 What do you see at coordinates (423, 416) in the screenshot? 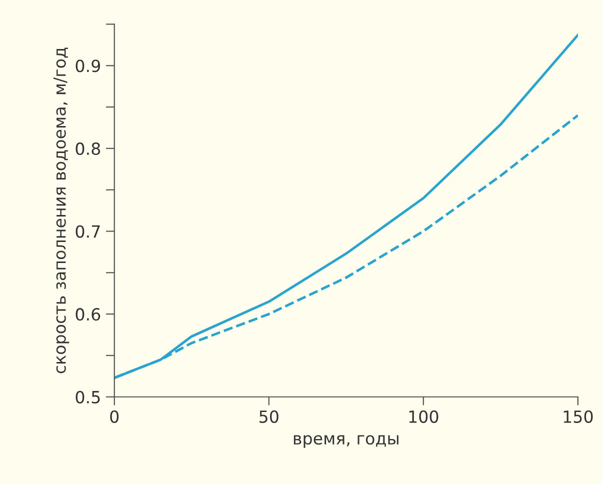
I see `x-tick-label: 100` at bounding box center [423, 416].